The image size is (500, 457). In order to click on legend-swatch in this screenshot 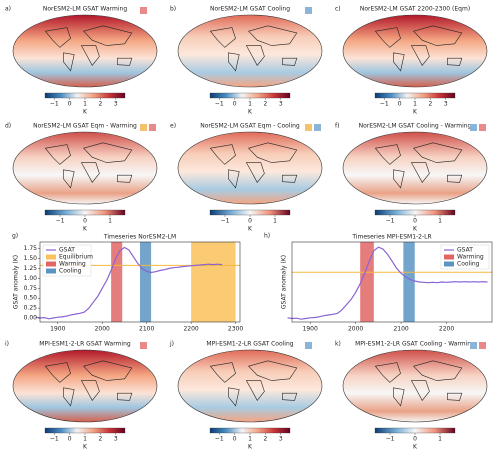, I will do `click(51, 271)`.